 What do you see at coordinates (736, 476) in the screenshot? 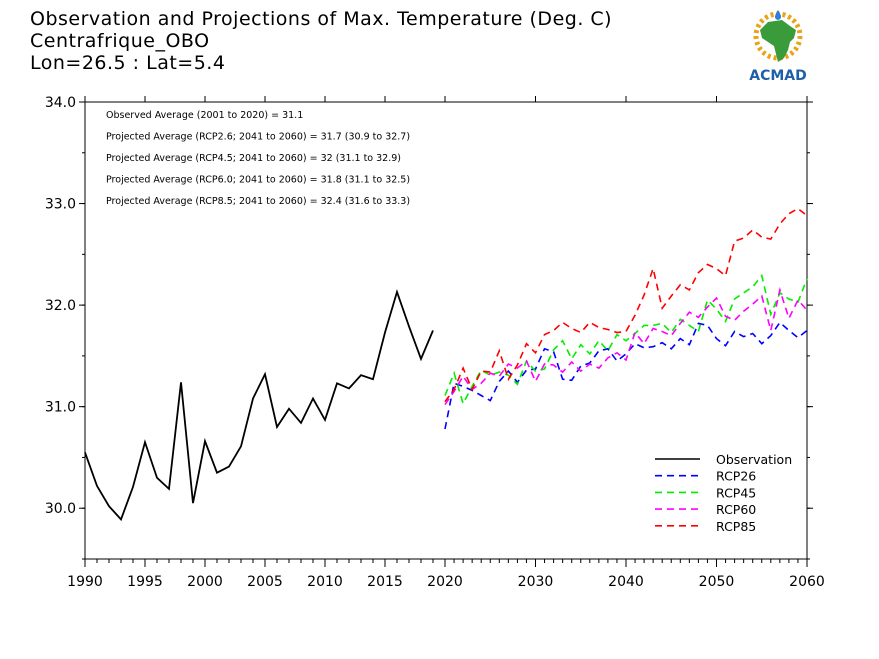
I see `legend-label: RCP26` at bounding box center [736, 476].